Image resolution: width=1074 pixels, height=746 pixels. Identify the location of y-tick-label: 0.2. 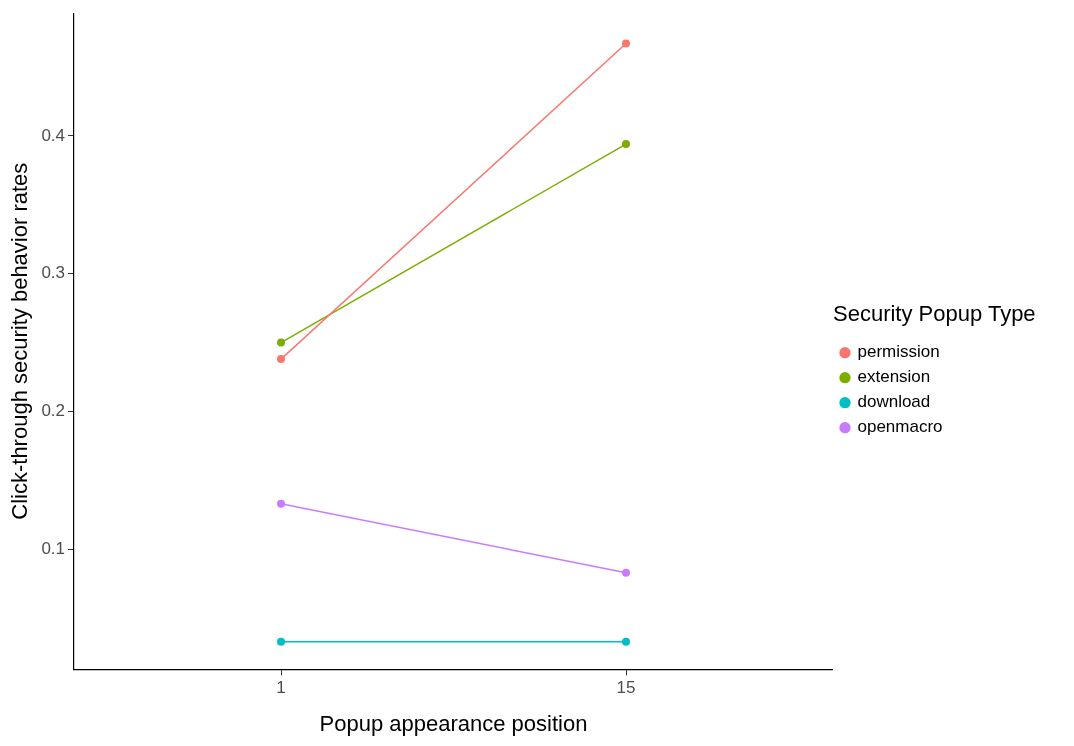
(53, 411).